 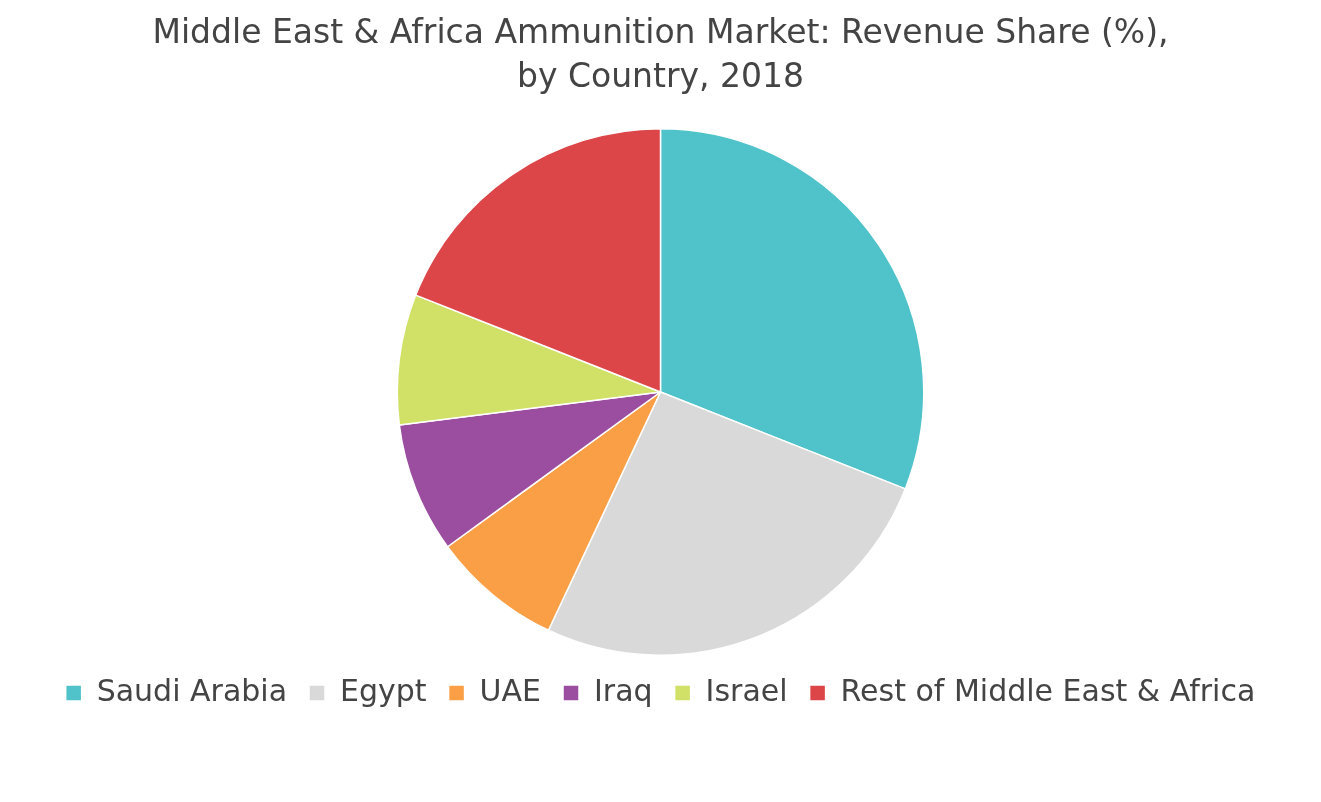 What do you see at coordinates (746, 690) in the screenshot?
I see `legend-label: Israel` at bounding box center [746, 690].